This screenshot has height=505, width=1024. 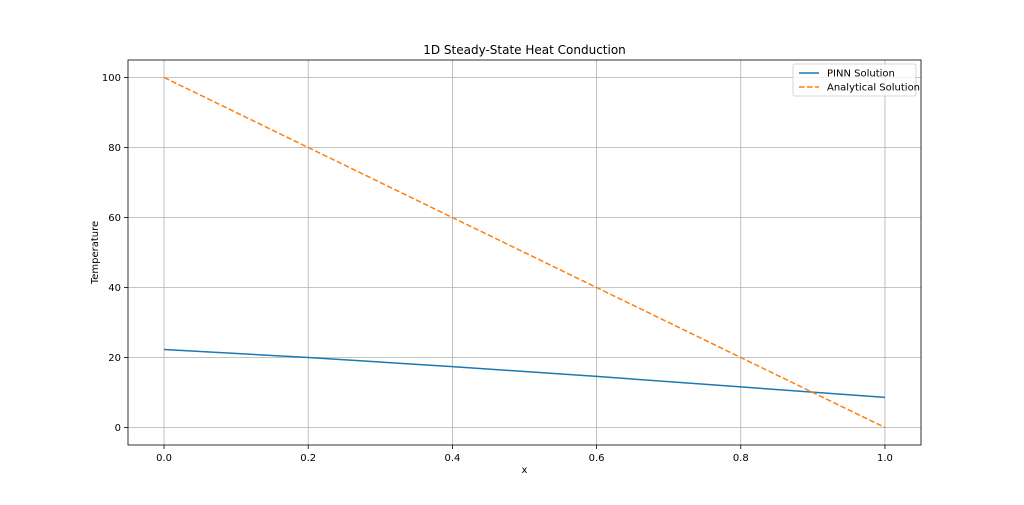 I want to click on y-tick-label: 60, so click(x=114, y=218).